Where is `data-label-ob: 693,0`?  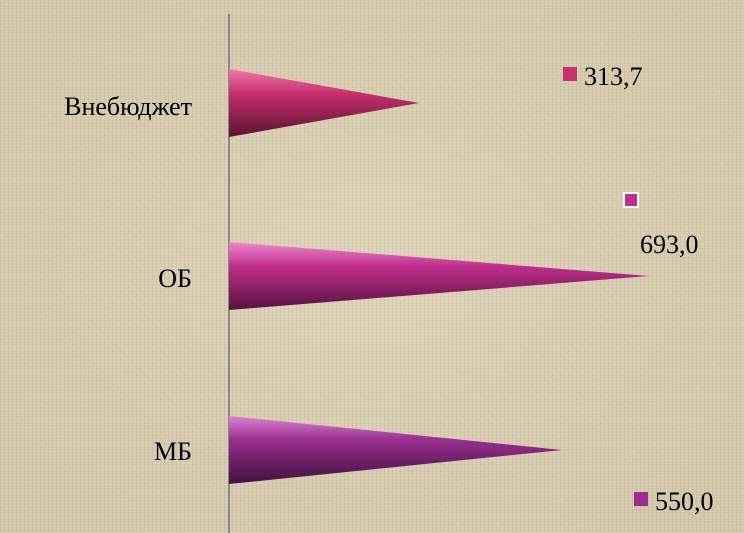
data-label-ob: 693,0 is located at coordinates (669, 244).